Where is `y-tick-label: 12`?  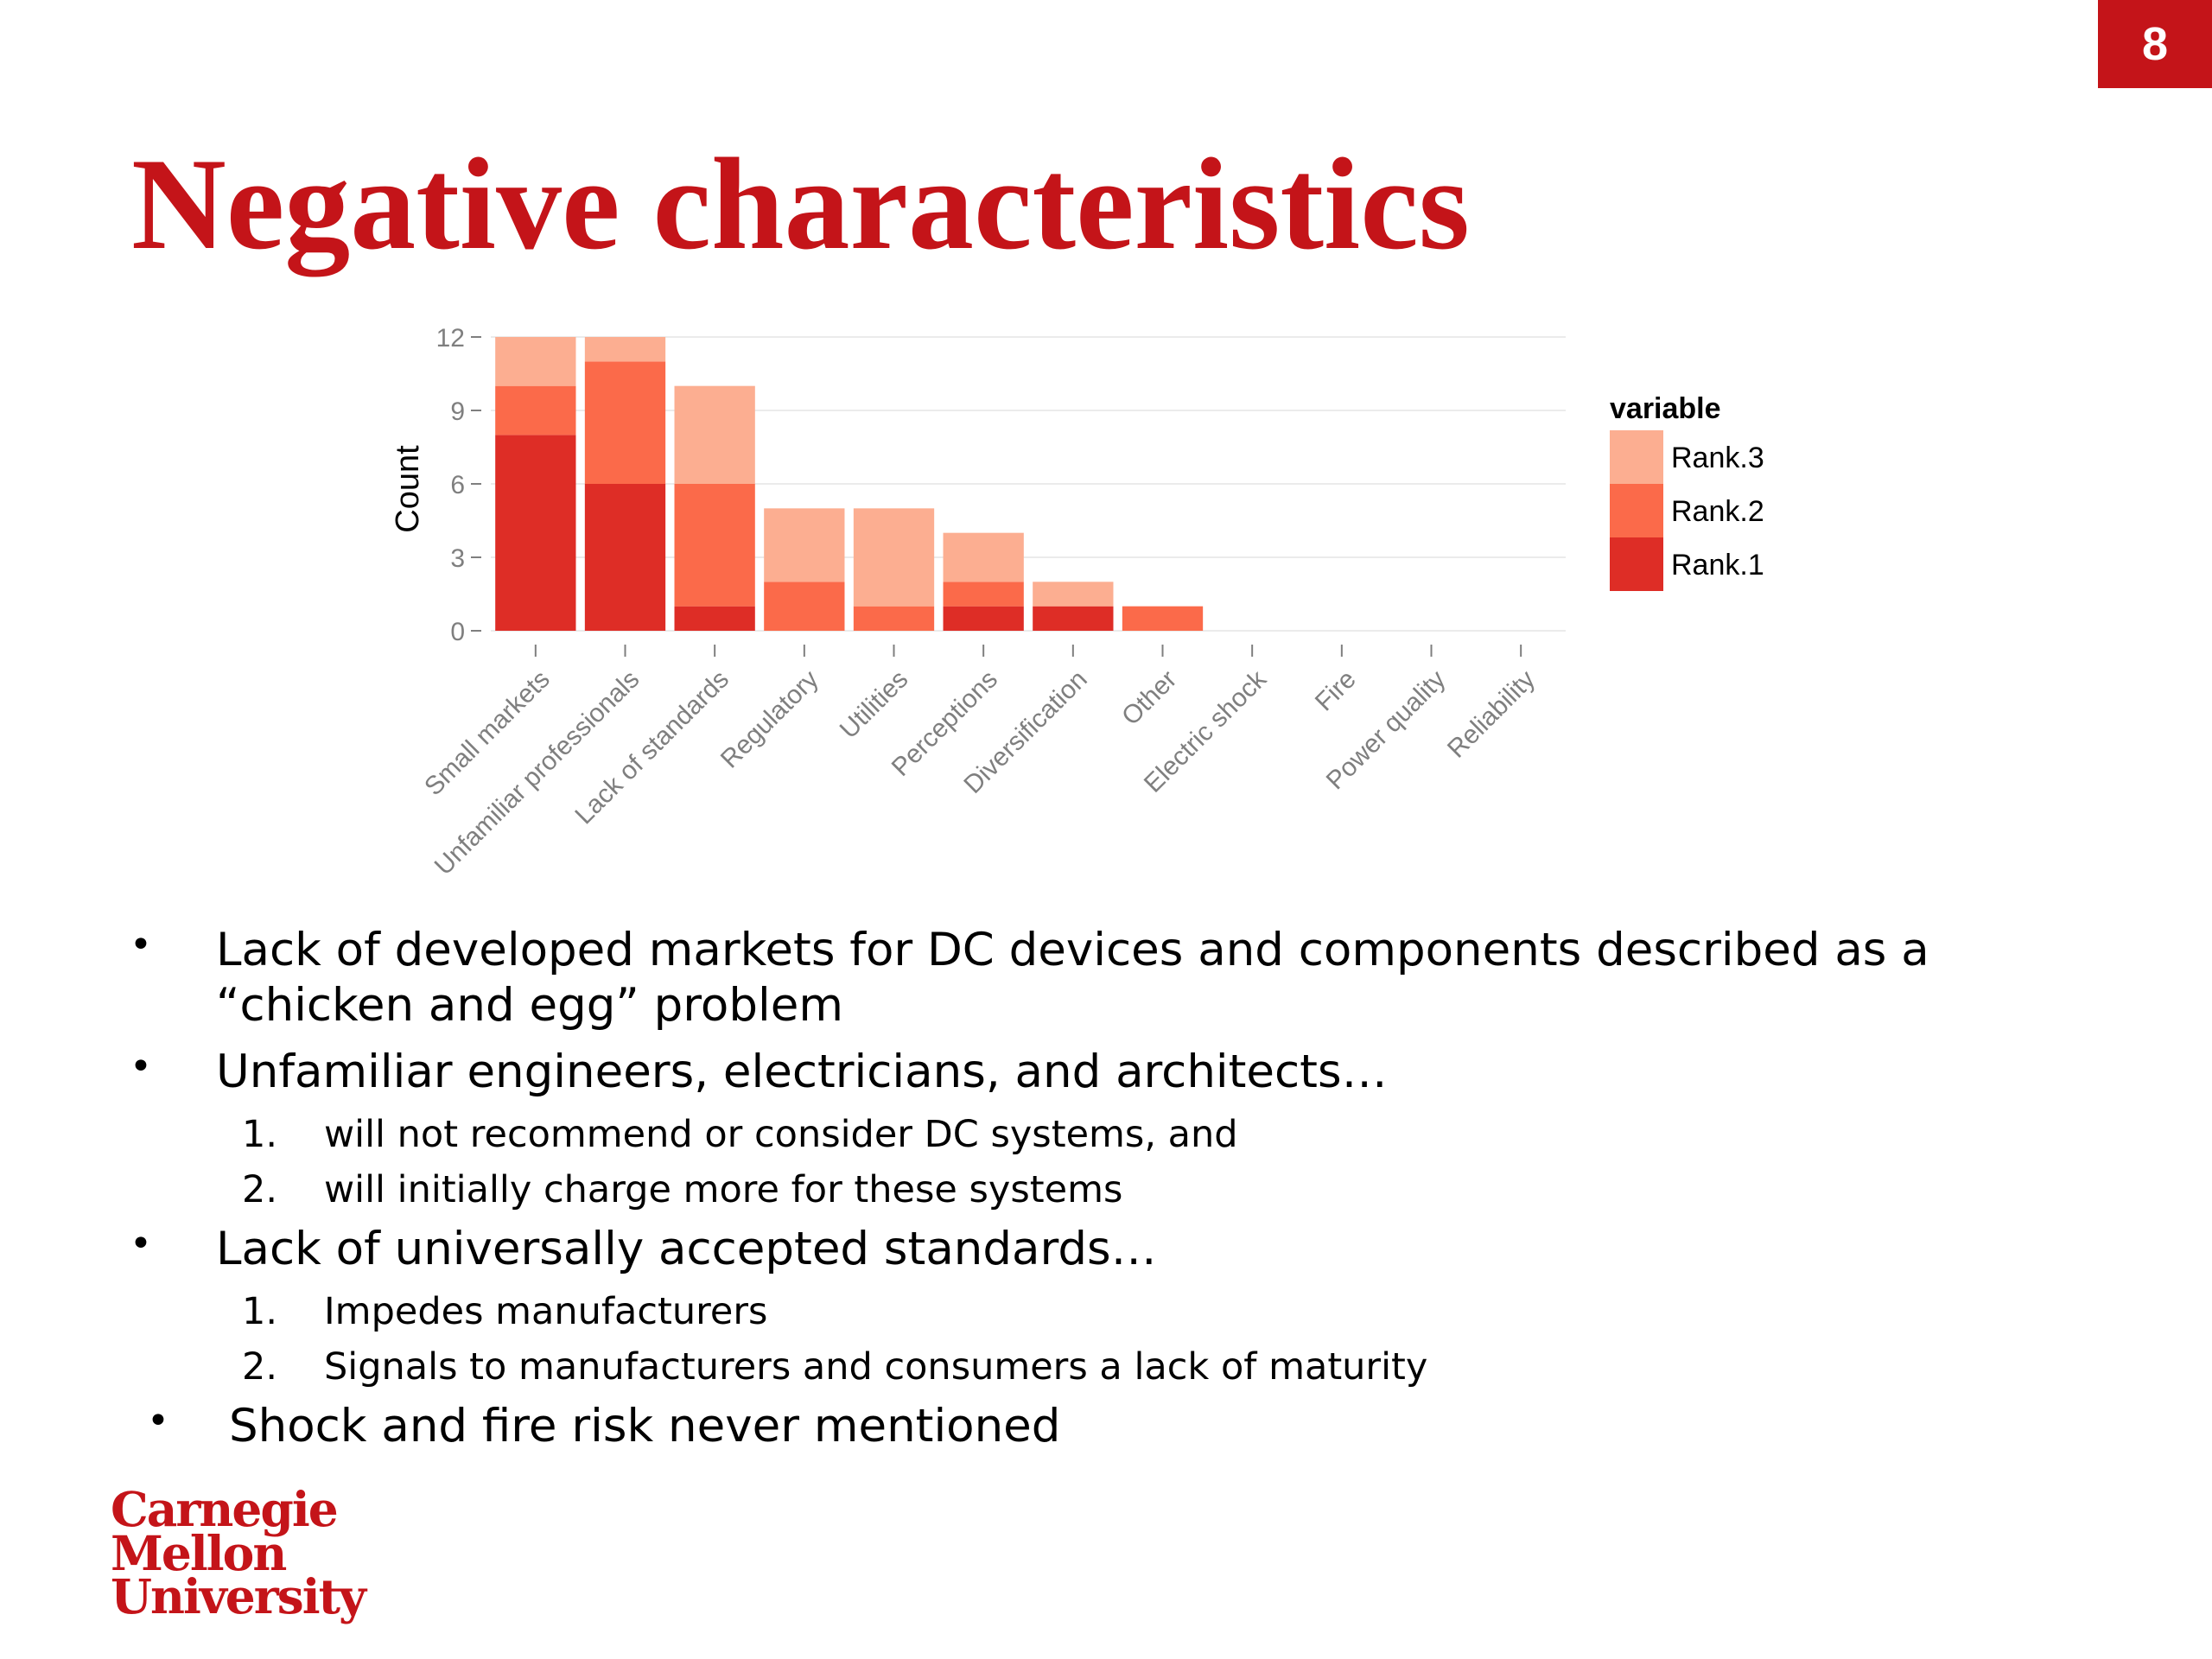
y-tick-label: 12 is located at coordinates (450, 338).